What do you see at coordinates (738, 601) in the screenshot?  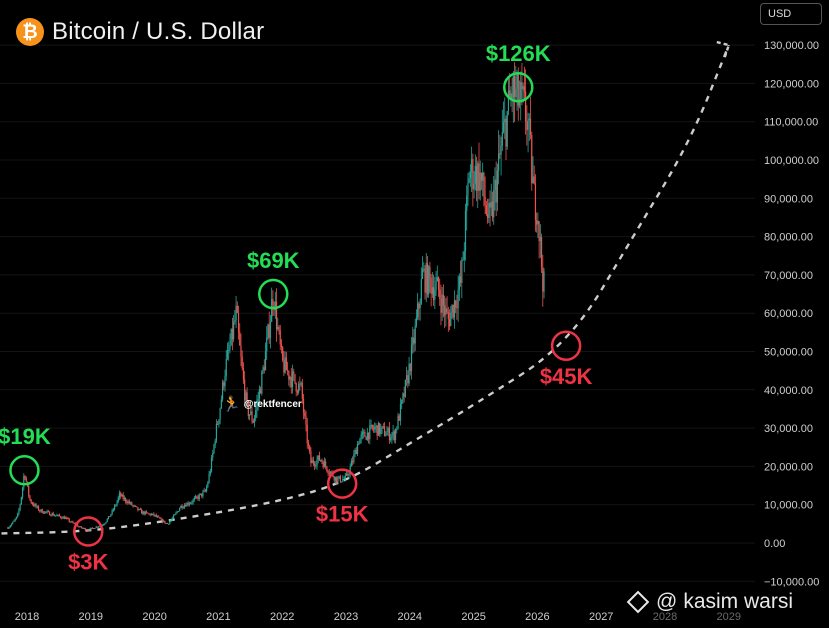 I see `watermark-name: kasim warsi` at bounding box center [738, 601].